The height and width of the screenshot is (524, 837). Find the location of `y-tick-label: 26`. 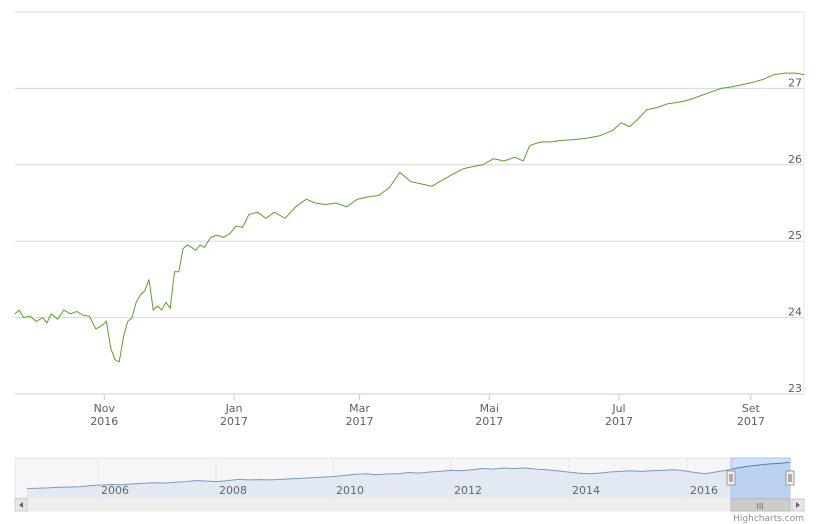

y-tick-label: 26 is located at coordinates (795, 159).